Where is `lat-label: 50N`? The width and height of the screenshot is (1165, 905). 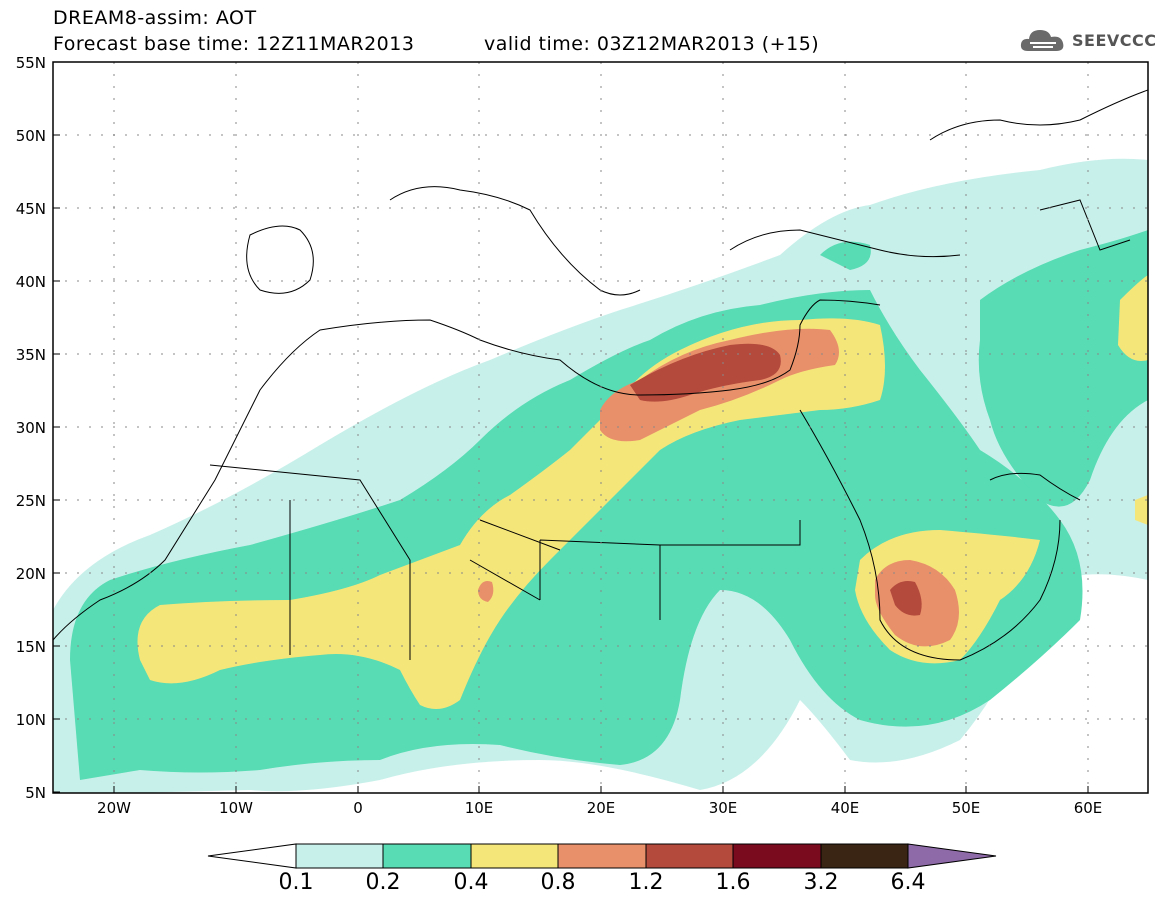
lat-label: 50N is located at coordinates (31, 136).